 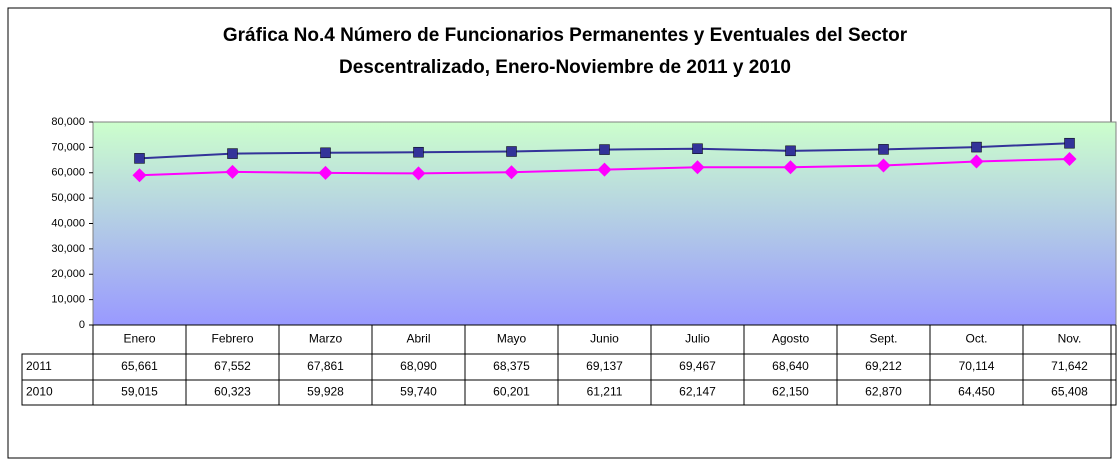 I want to click on table-value: 71,642, so click(x=1069, y=366).